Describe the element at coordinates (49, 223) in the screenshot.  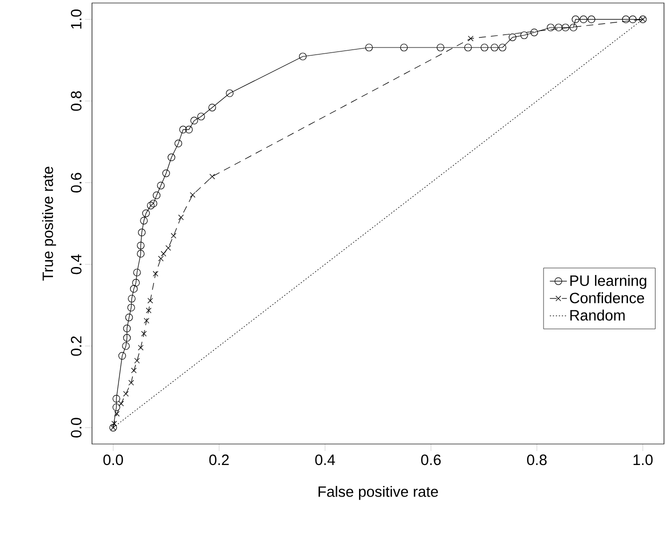
I see `y-axis-title: True positive rate` at that location.